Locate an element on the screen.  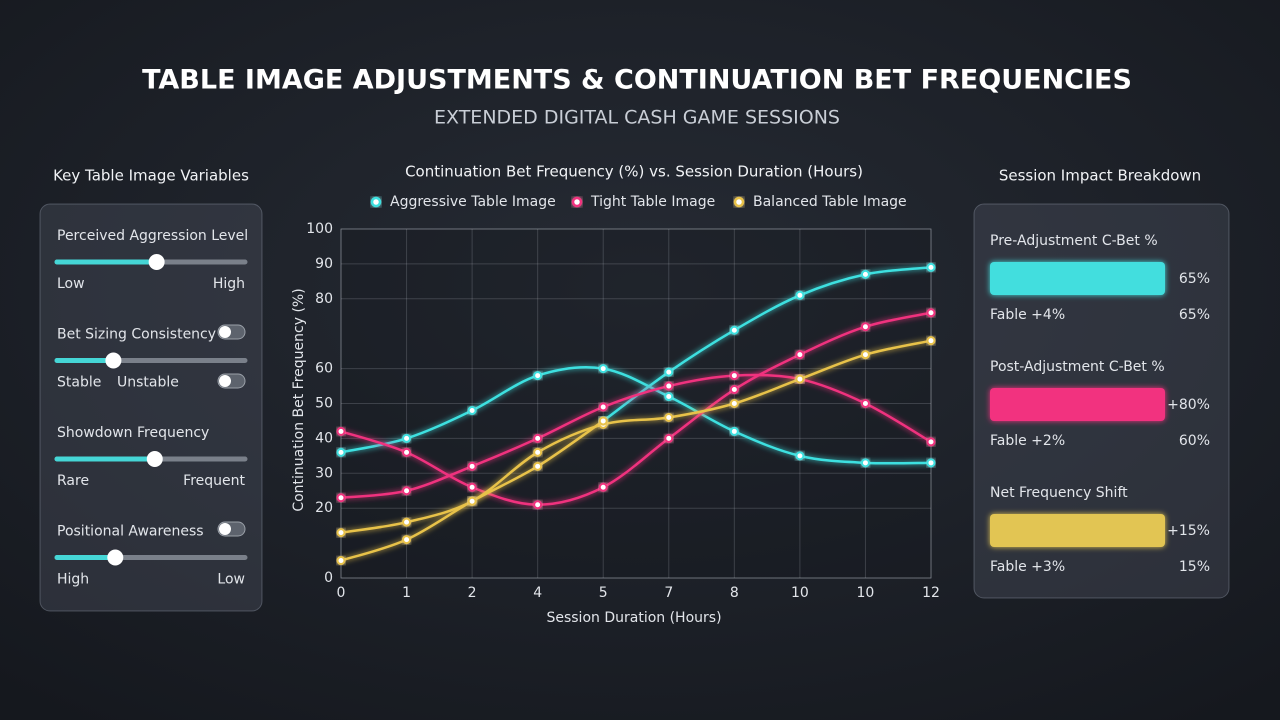
x-tick-label: 8 is located at coordinates (734, 593).